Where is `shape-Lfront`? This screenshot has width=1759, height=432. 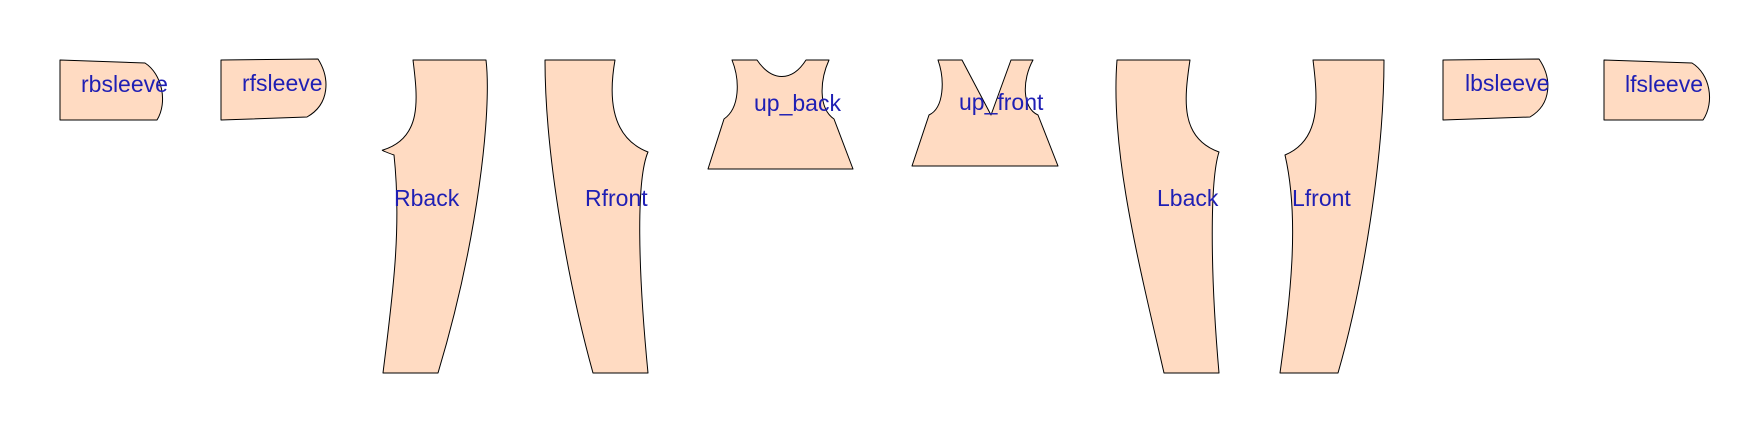
shape-Lfront is located at coordinates (1332, 216).